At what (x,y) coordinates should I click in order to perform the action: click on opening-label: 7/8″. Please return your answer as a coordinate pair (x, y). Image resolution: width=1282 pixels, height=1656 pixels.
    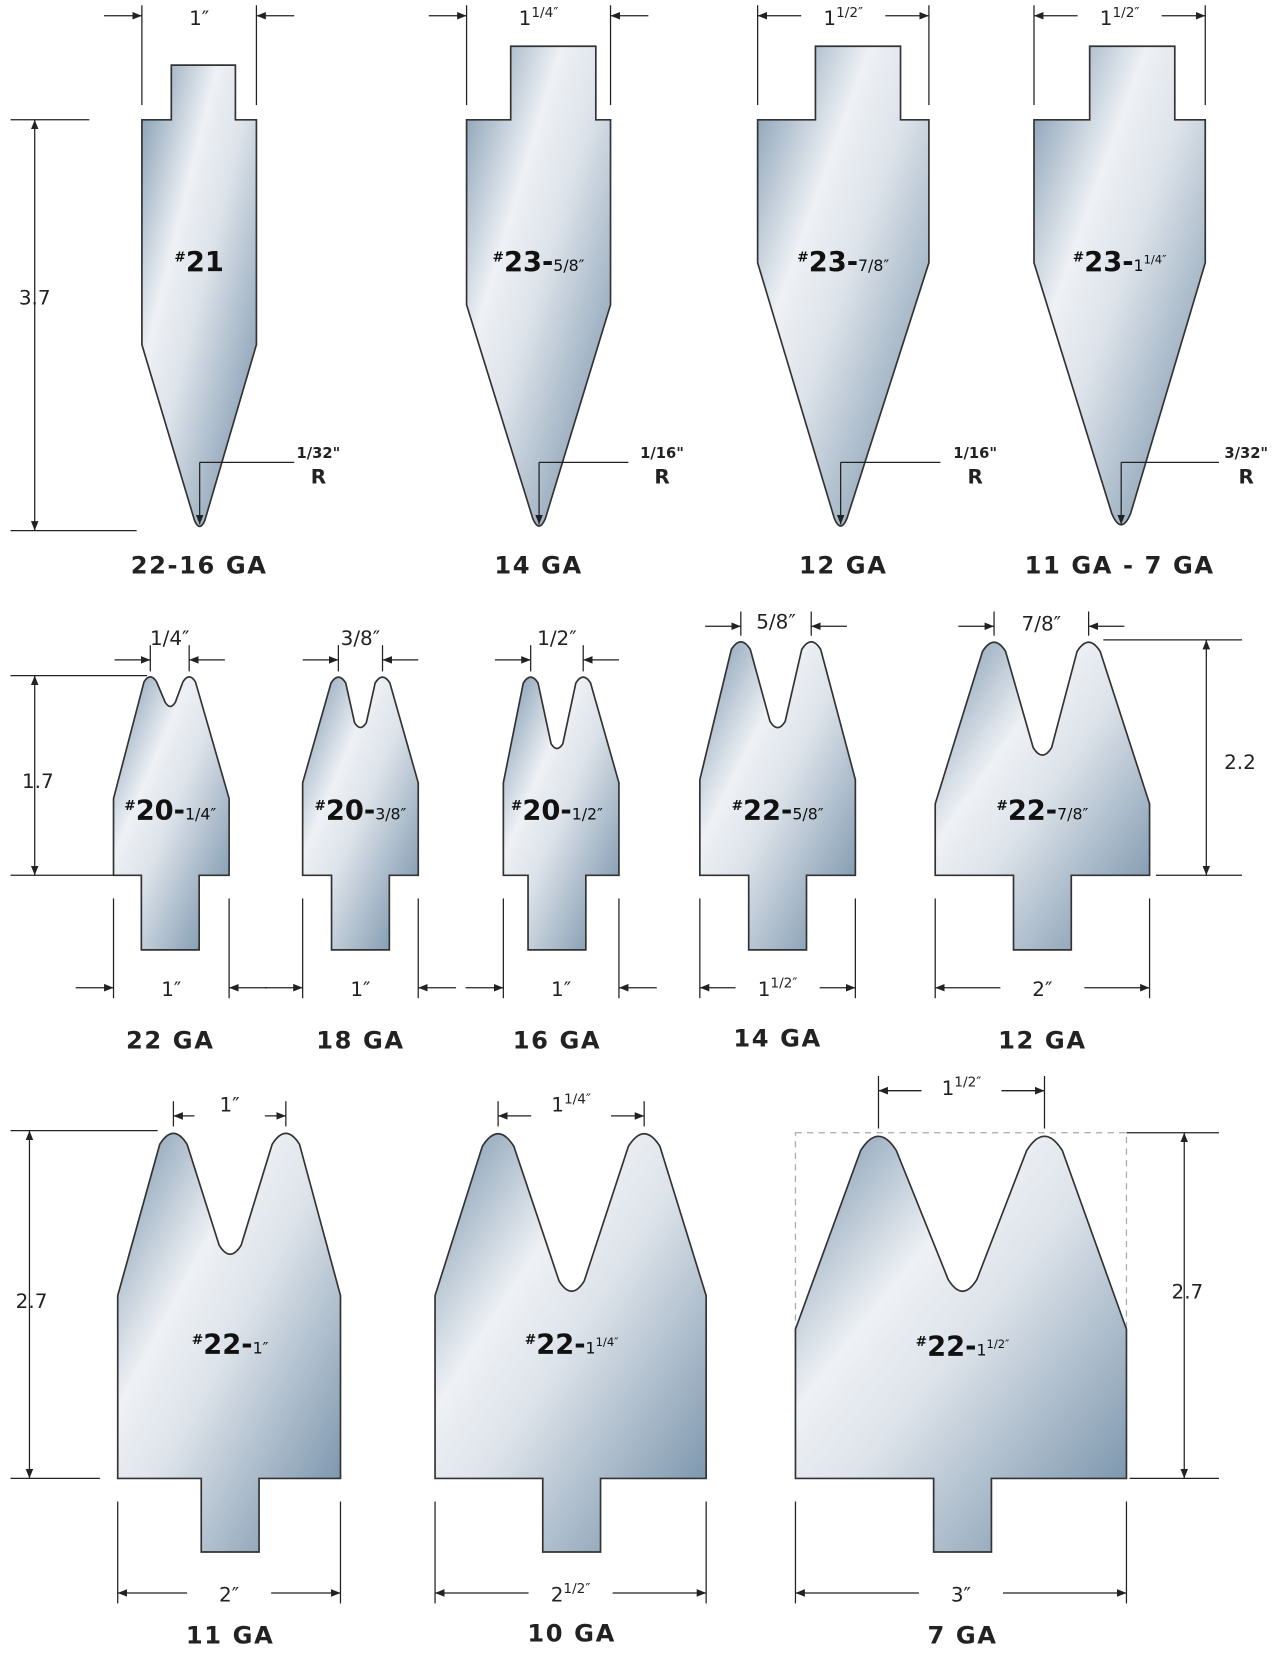
    Looking at the image, I should click on (1042, 623).